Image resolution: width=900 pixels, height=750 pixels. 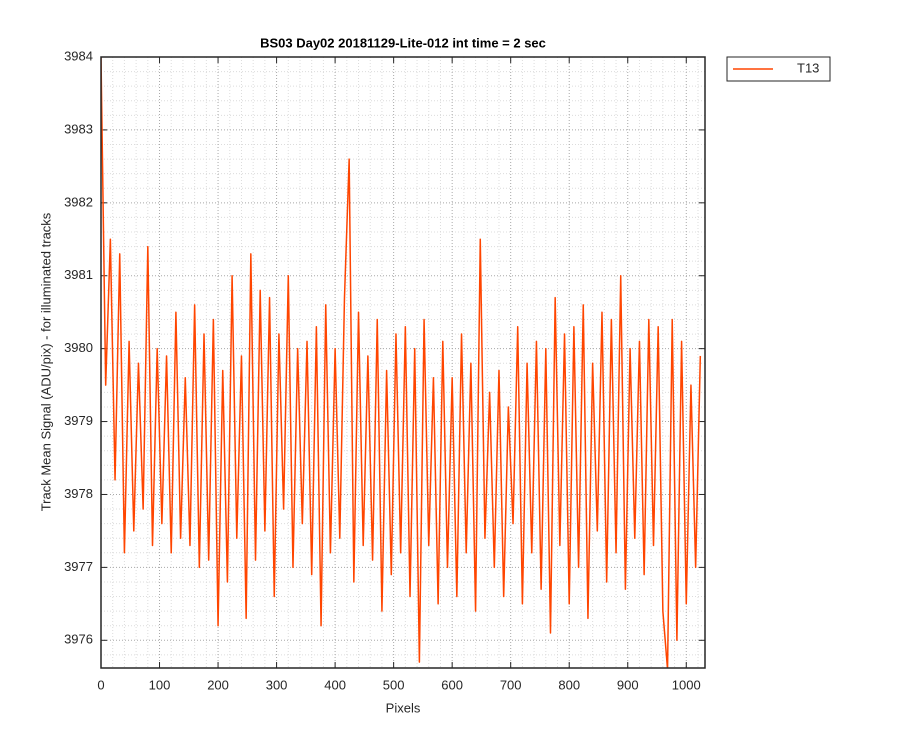 I want to click on y-tick-label: 3978, so click(x=78, y=493).